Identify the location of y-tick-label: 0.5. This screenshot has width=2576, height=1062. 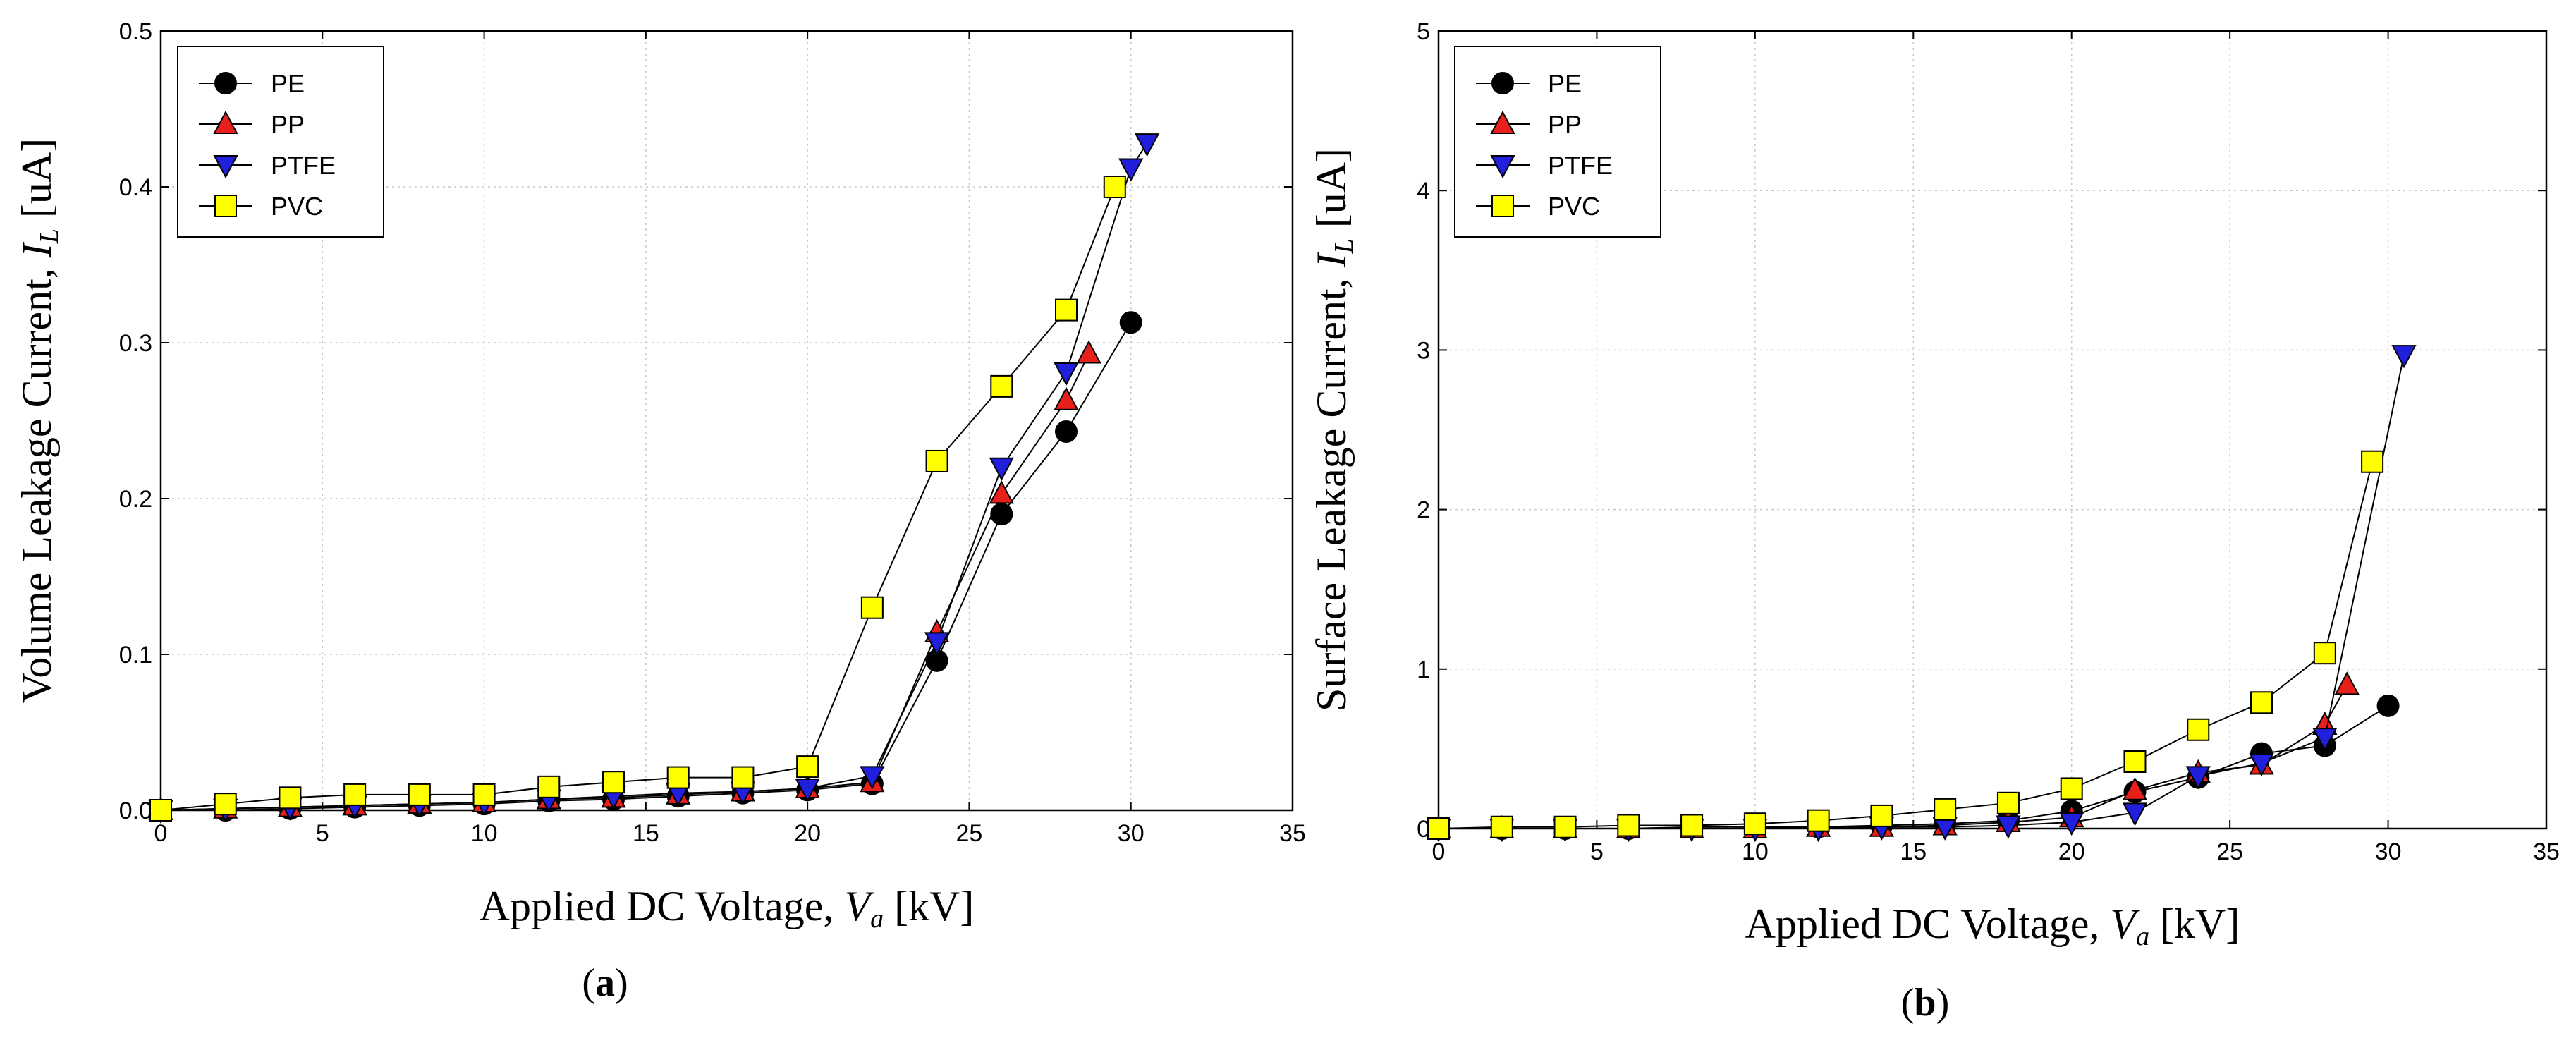
(136, 31).